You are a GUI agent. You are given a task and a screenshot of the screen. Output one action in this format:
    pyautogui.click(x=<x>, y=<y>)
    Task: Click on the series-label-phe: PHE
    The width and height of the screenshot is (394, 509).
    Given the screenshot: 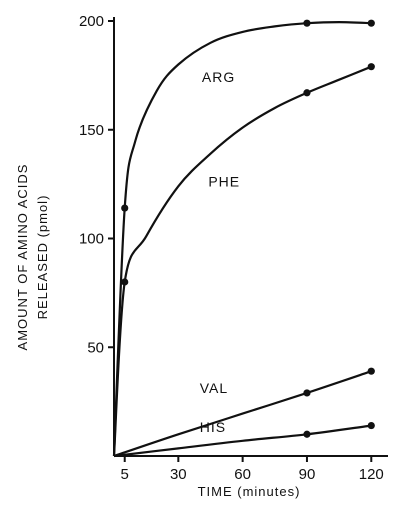 What is the action you would take?
    pyautogui.click(x=224, y=181)
    